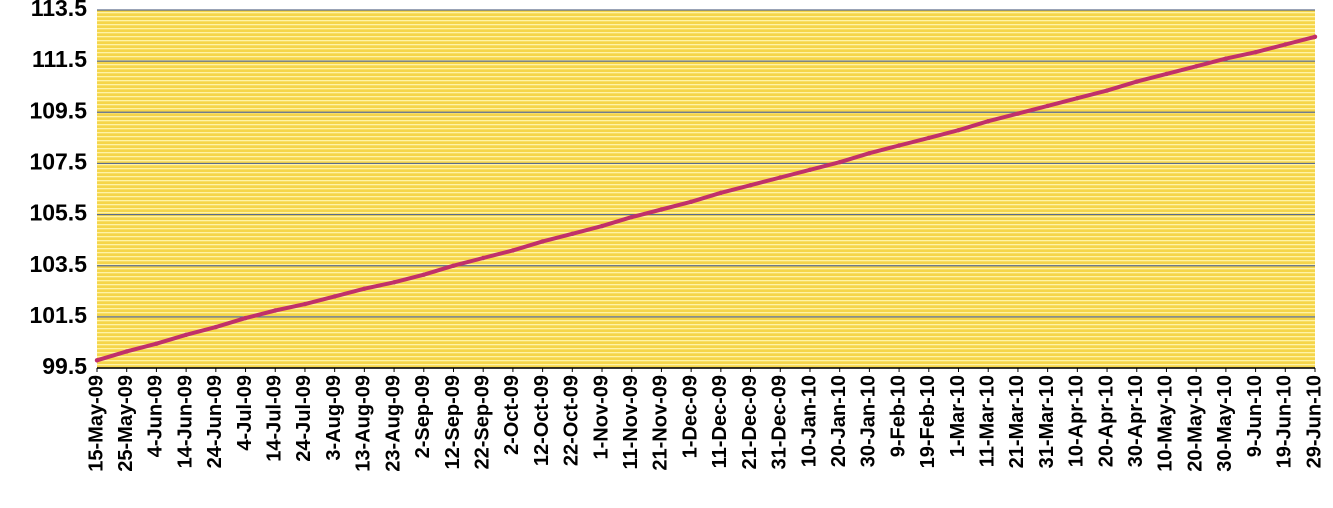  I want to click on x-tick-label: 21-Dec-09, so click(750, 422).